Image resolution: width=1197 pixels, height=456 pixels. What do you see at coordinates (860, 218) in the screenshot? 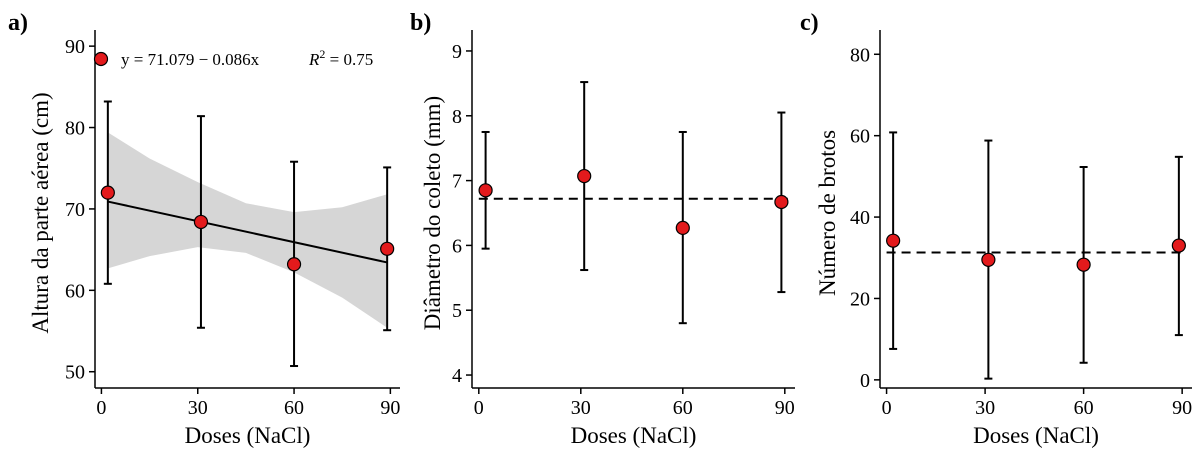
I see `y-tick-label: 40` at bounding box center [860, 218].